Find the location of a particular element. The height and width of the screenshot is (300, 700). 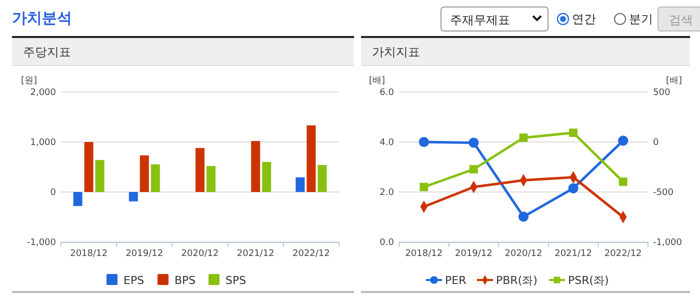

y-tick-label: 0 is located at coordinates (53, 193).